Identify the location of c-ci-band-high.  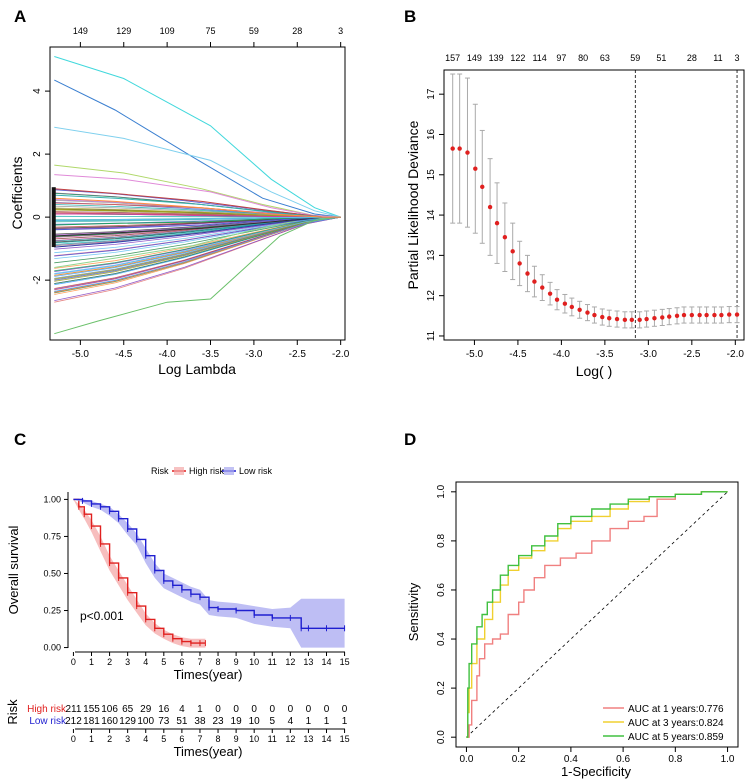
(139, 573).